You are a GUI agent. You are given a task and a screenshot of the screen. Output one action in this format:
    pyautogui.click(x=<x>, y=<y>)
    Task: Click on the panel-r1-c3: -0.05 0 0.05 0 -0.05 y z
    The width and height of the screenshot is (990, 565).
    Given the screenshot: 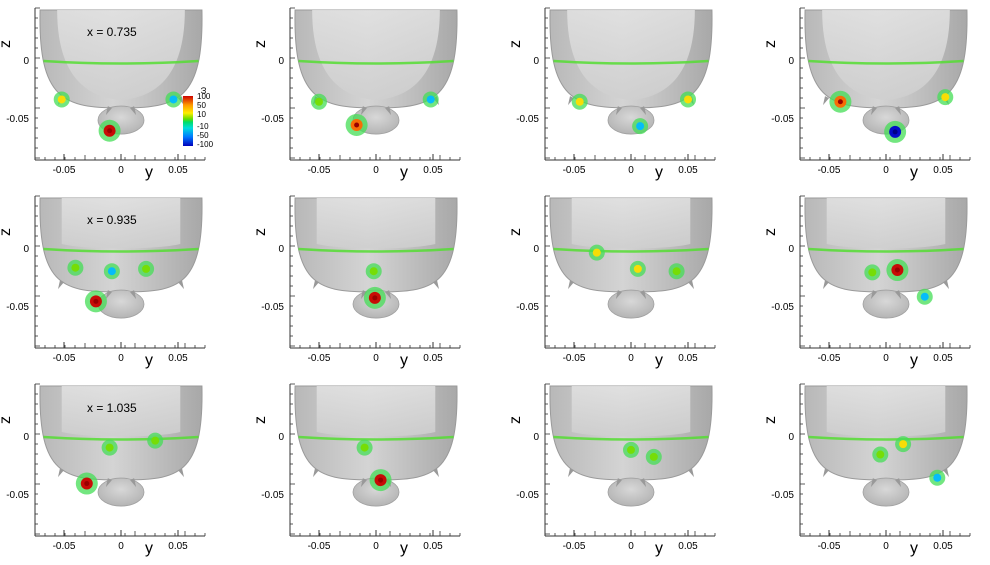 What is the action you would take?
    pyautogui.click(x=866, y=282)
    